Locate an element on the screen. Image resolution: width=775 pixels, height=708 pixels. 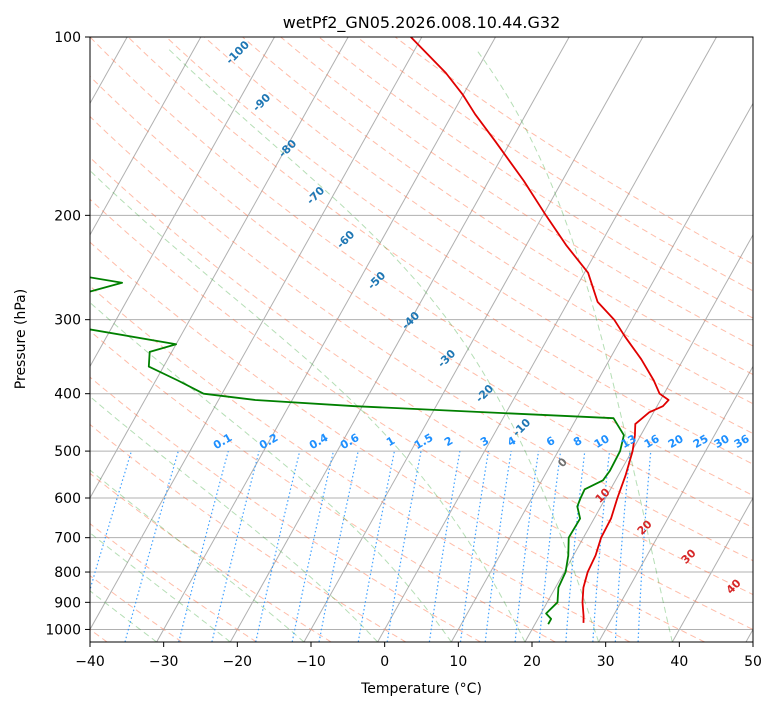
dry-adiabat-label: -40 is located at coordinates (410, 320).